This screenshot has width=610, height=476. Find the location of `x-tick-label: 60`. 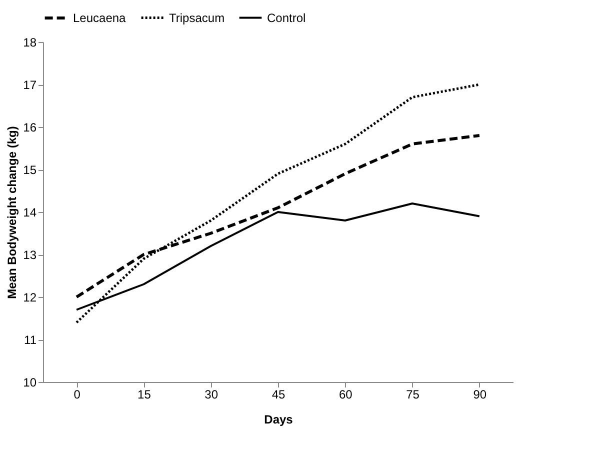

x-tick-label: 60 is located at coordinates (345, 395).